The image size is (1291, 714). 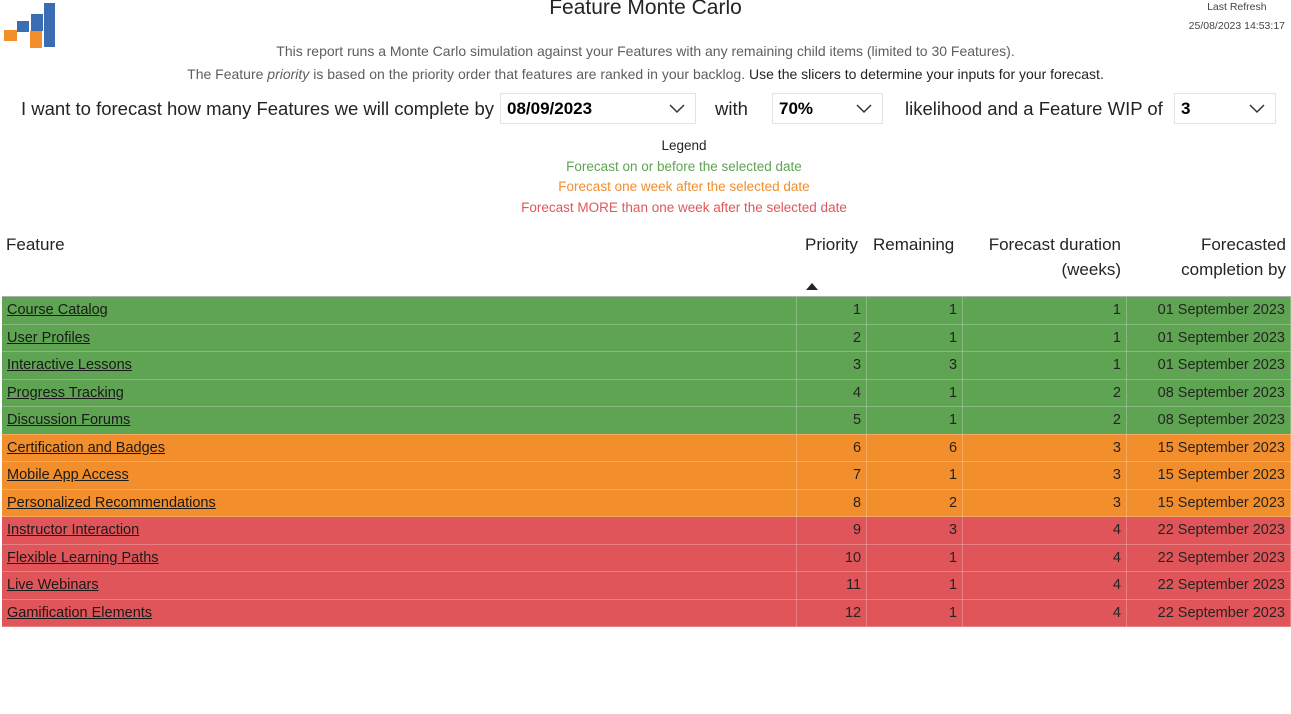 What do you see at coordinates (1225, 108) in the screenshot?
I see `wip-slicer: 3` at bounding box center [1225, 108].